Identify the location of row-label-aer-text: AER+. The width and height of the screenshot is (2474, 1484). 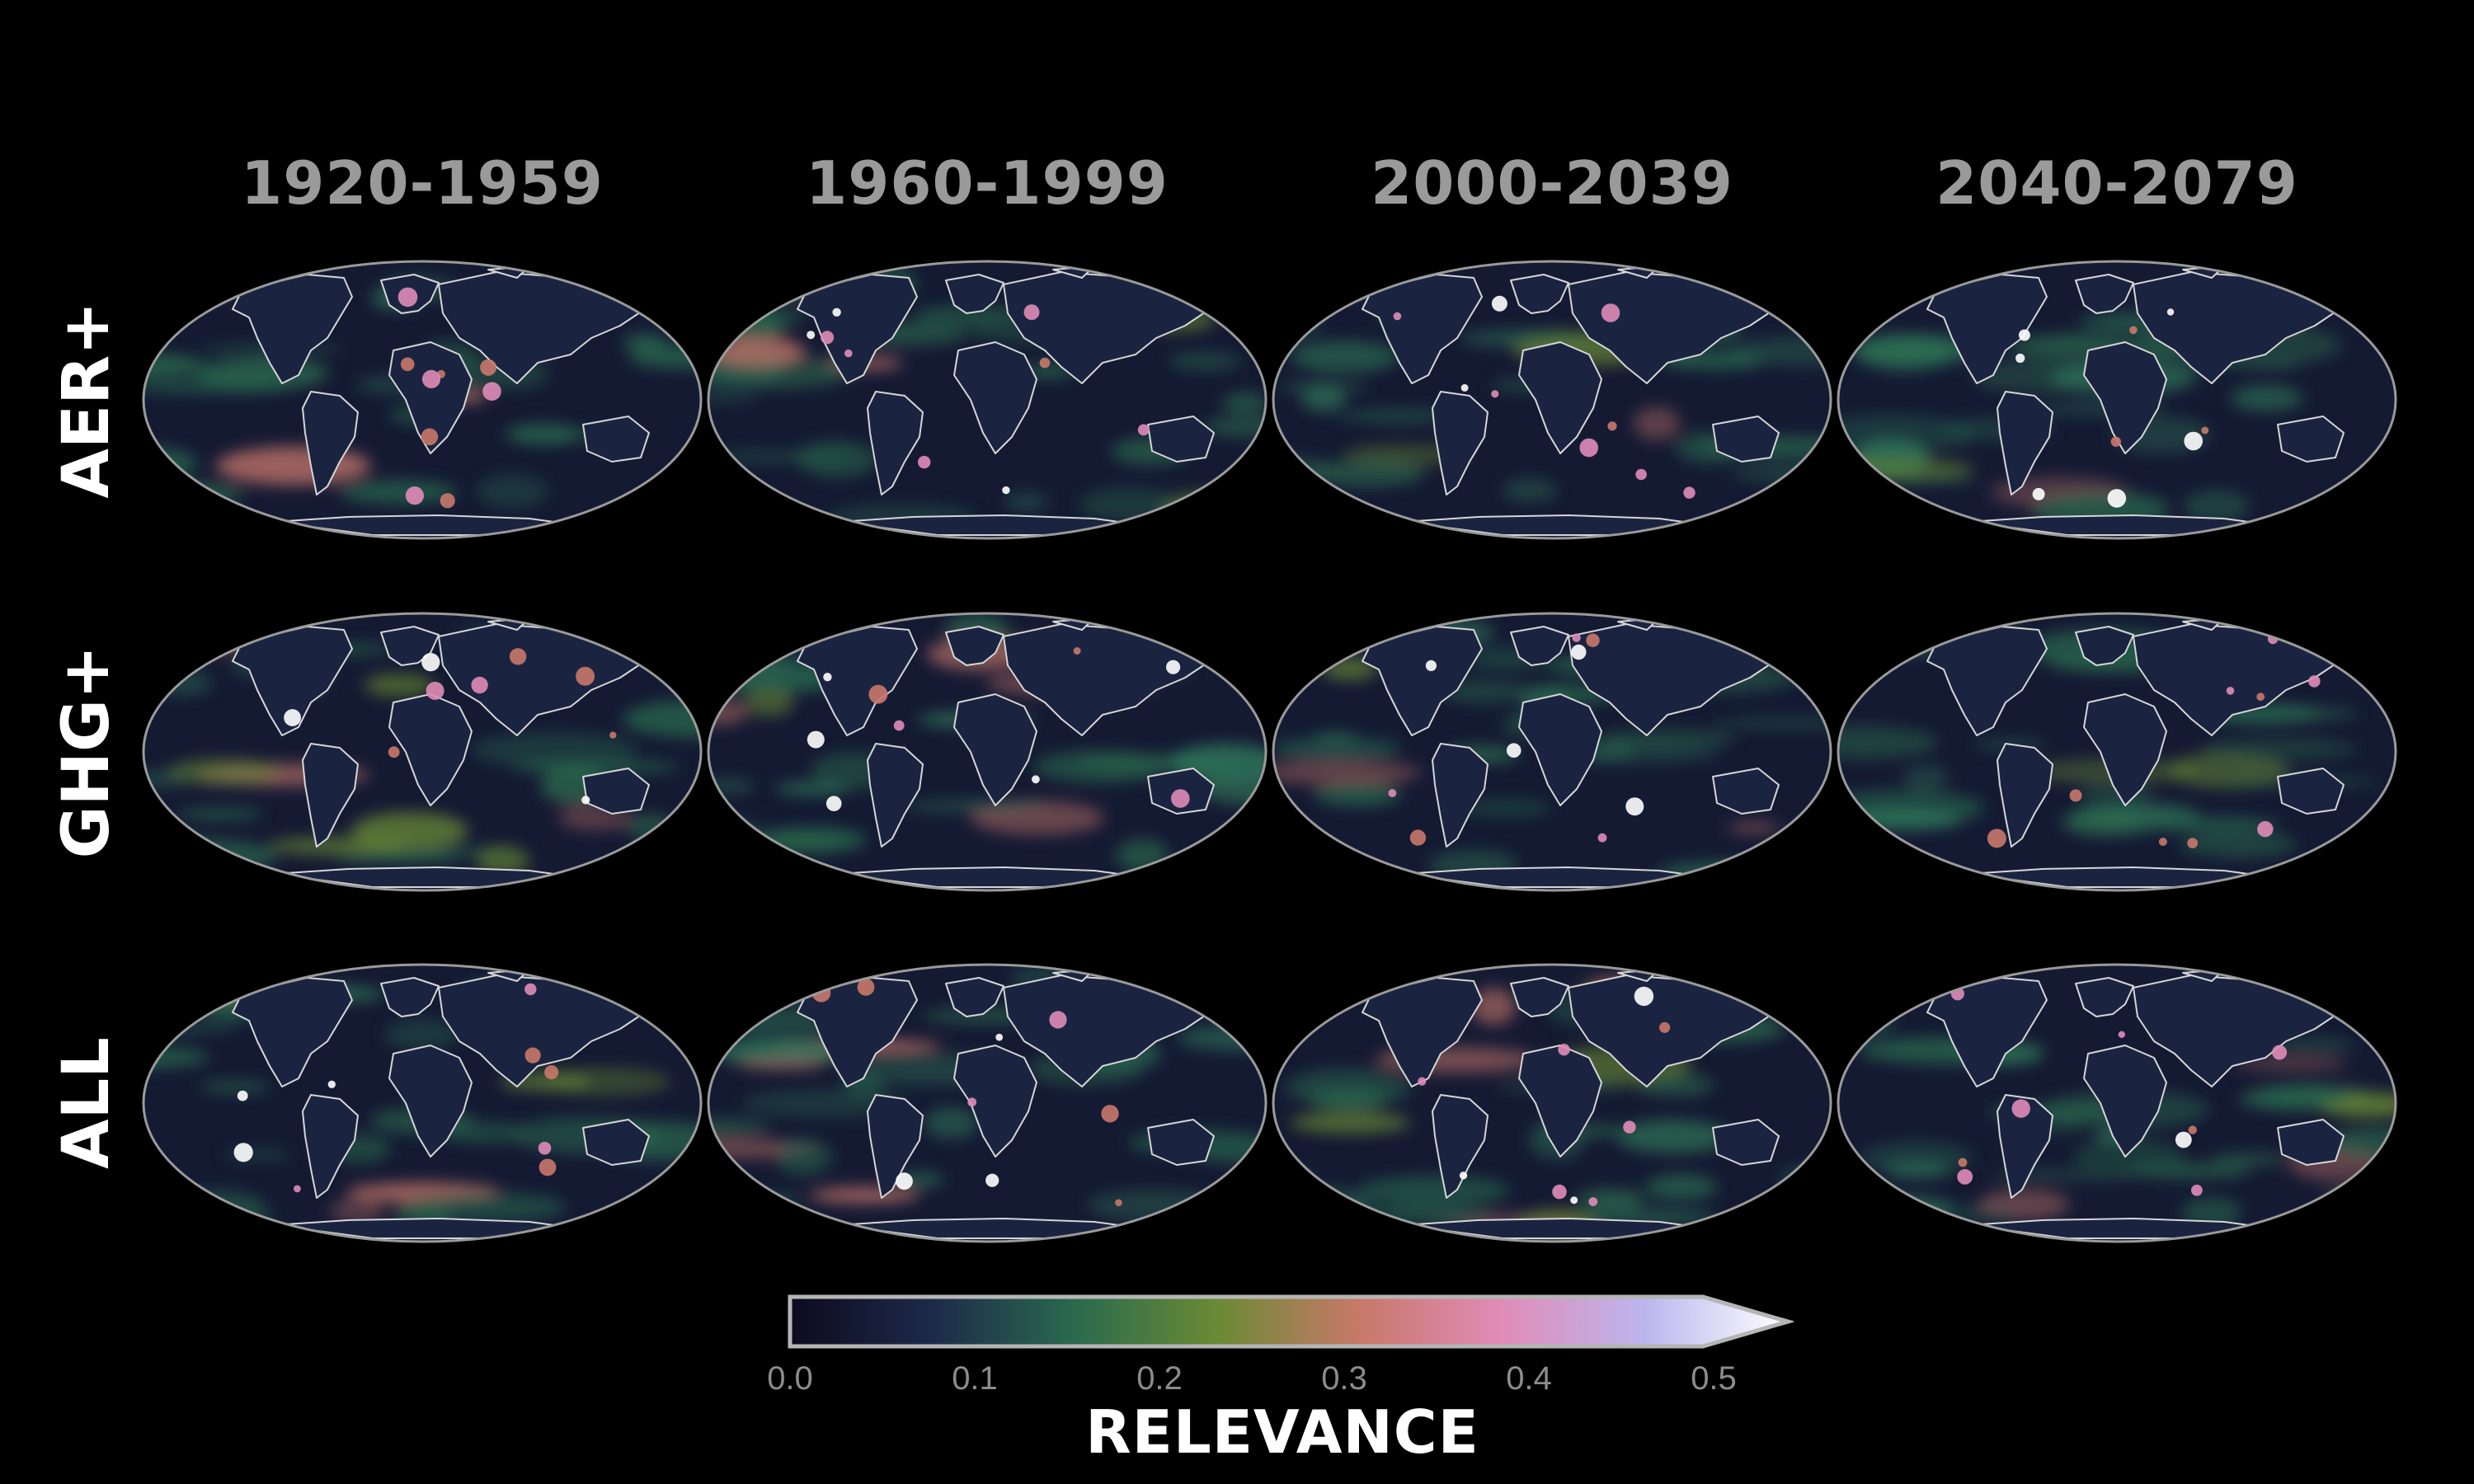
(86, 400).